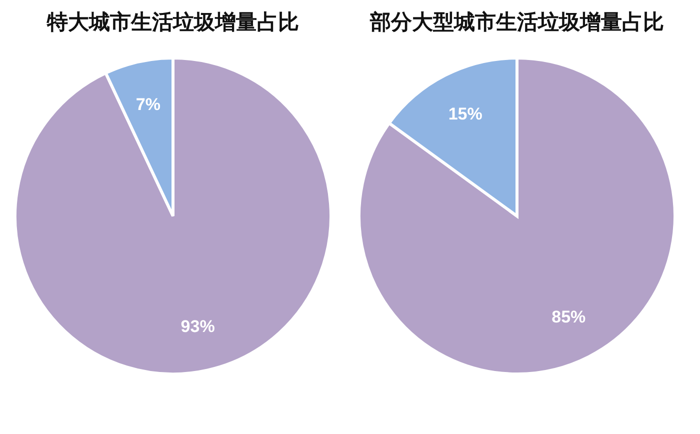 This screenshot has width=700, height=434. Describe the element at coordinates (465, 114) in the screenshot. I see `data-label: 15%` at that location.